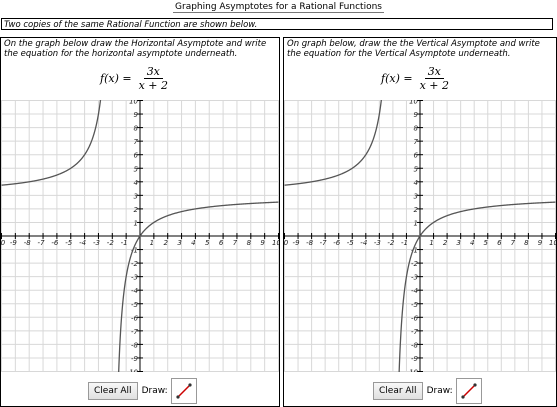  What do you see at coordinates (136, 169) in the screenshot?
I see `y-tick-label: 5` at bounding box center [136, 169].